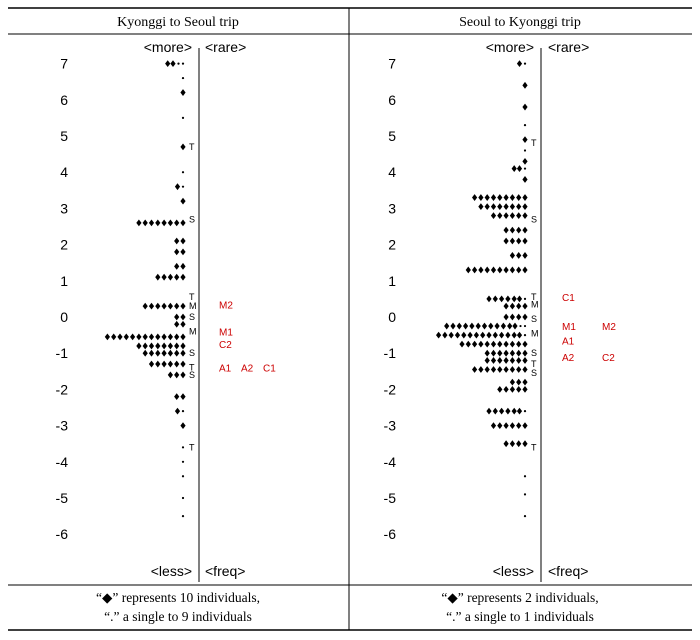  Describe the element at coordinates (513, 571) in the screenshot. I see `label-less: <less>` at that location.